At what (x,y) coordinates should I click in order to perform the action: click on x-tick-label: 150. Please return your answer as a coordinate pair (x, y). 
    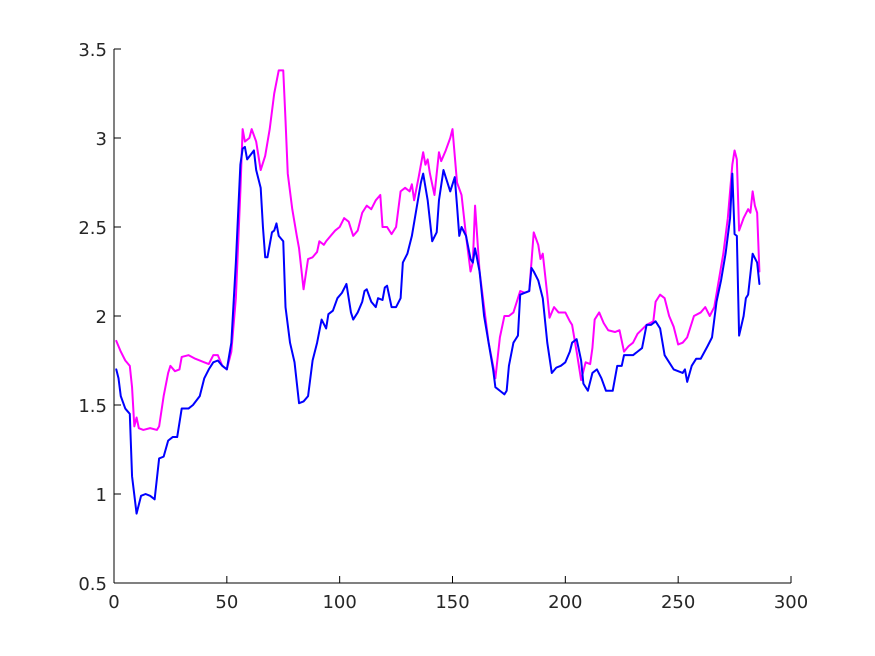
    Looking at the image, I should click on (452, 602).